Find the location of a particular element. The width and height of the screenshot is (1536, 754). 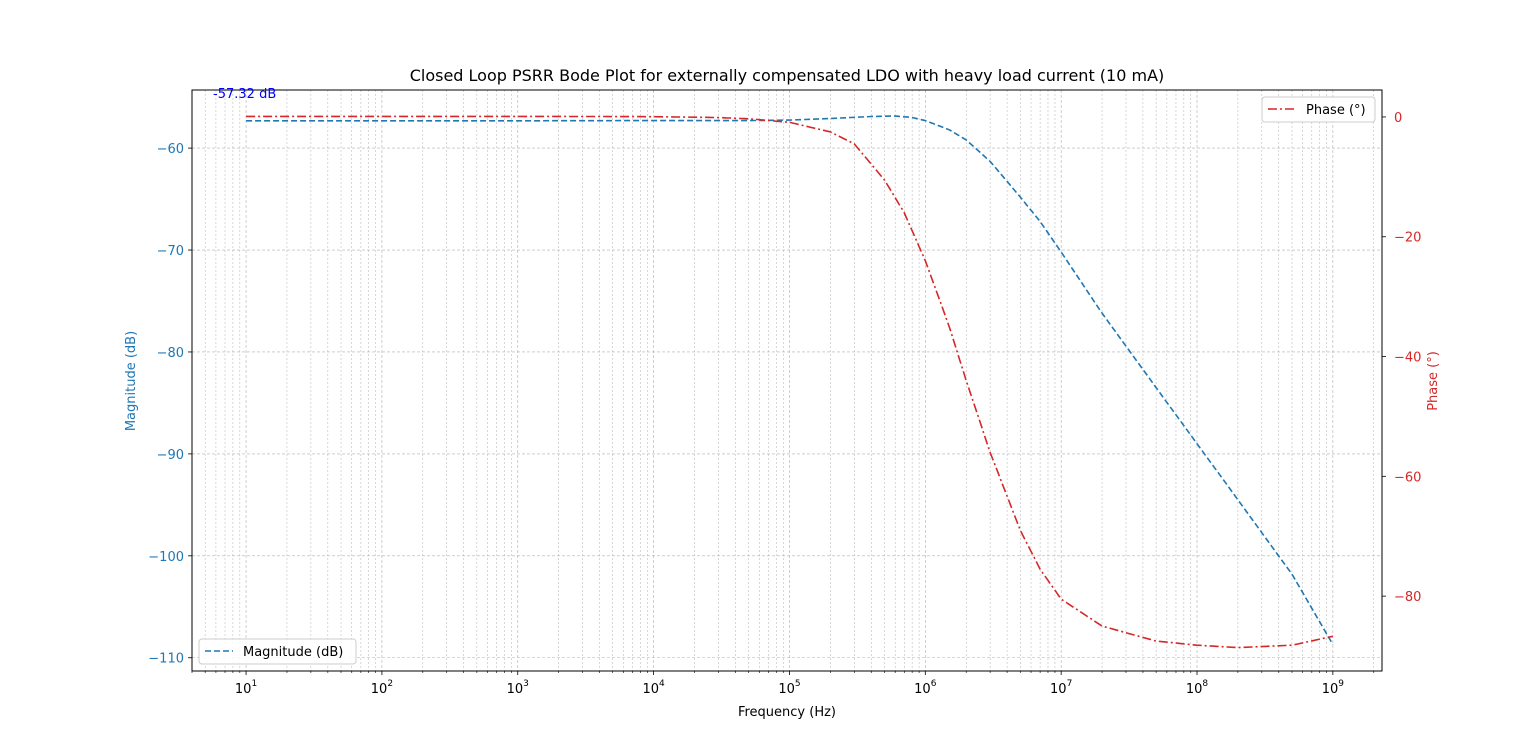

y-right-tick-label: −80 is located at coordinates (1407, 597).